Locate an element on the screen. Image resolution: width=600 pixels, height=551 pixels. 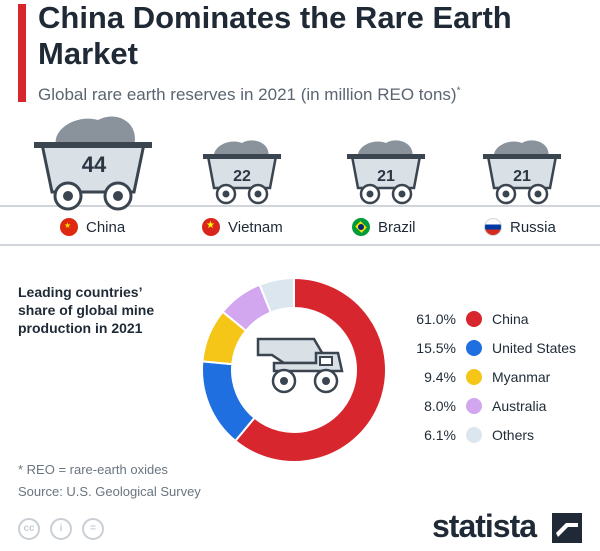
reserve-value-china: 44 is located at coordinates (94, 164).